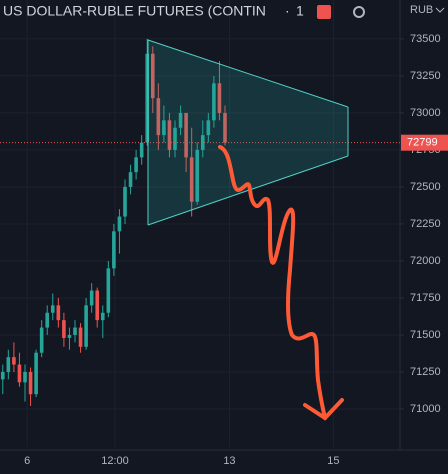 This screenshot has height=474, width=448. I want to click on triangle-line, so click(248, 190).